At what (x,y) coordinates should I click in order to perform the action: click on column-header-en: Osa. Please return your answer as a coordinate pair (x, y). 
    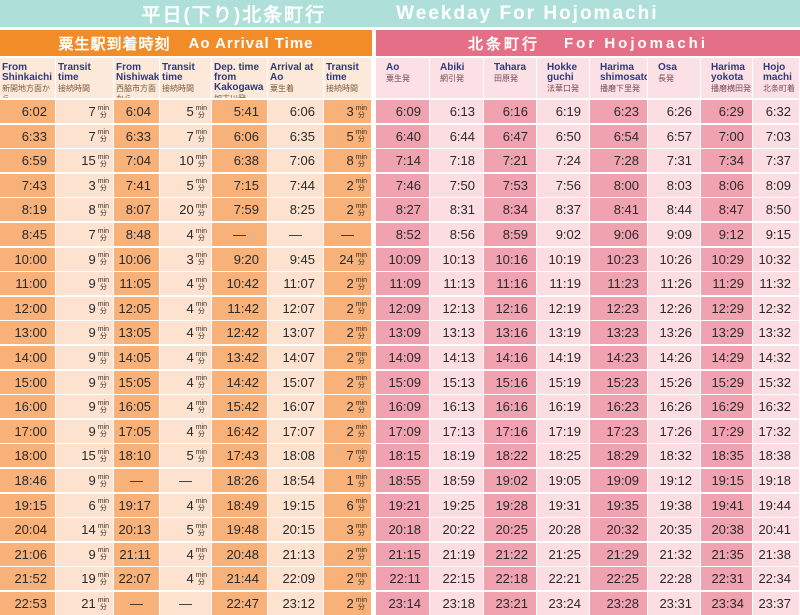
    Looking at the image, I should click on (667, 67).